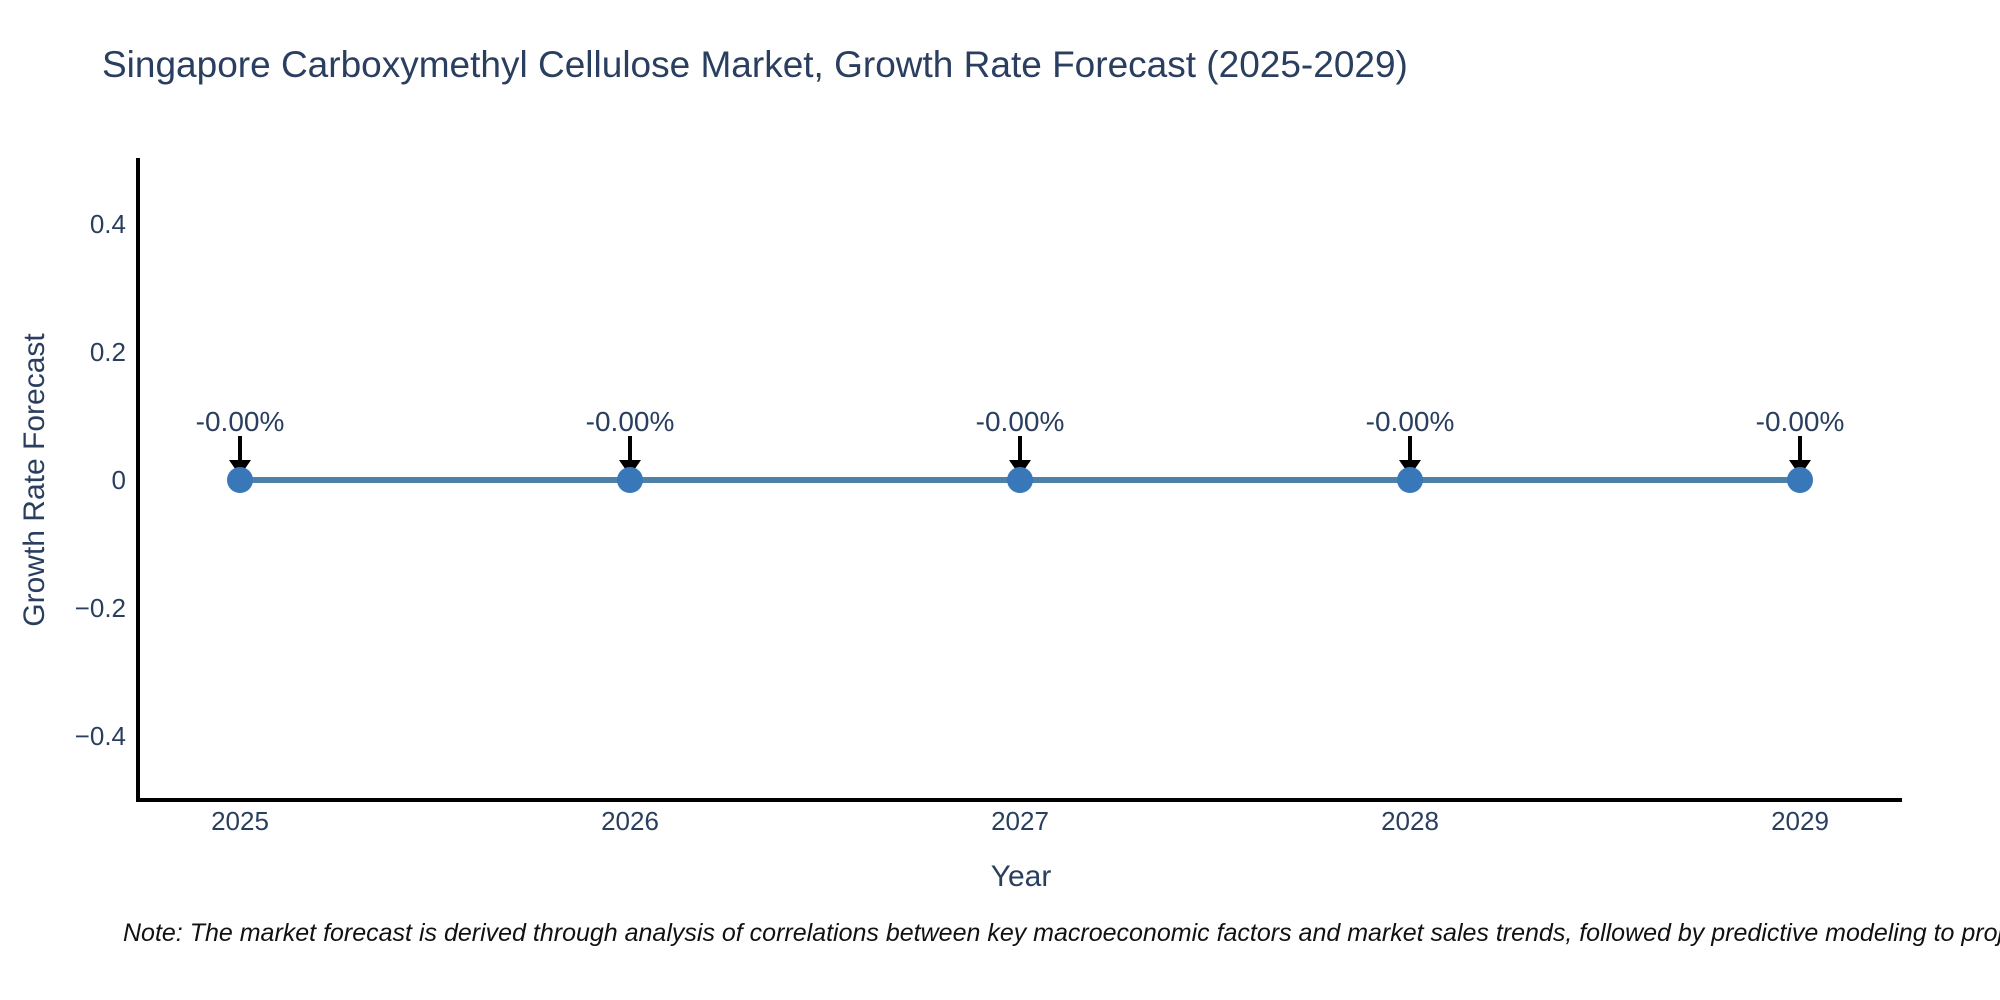  Describe the element at coordinates (1021, 876) in the screenshot. I see `x-axis-title: Year` at that location.